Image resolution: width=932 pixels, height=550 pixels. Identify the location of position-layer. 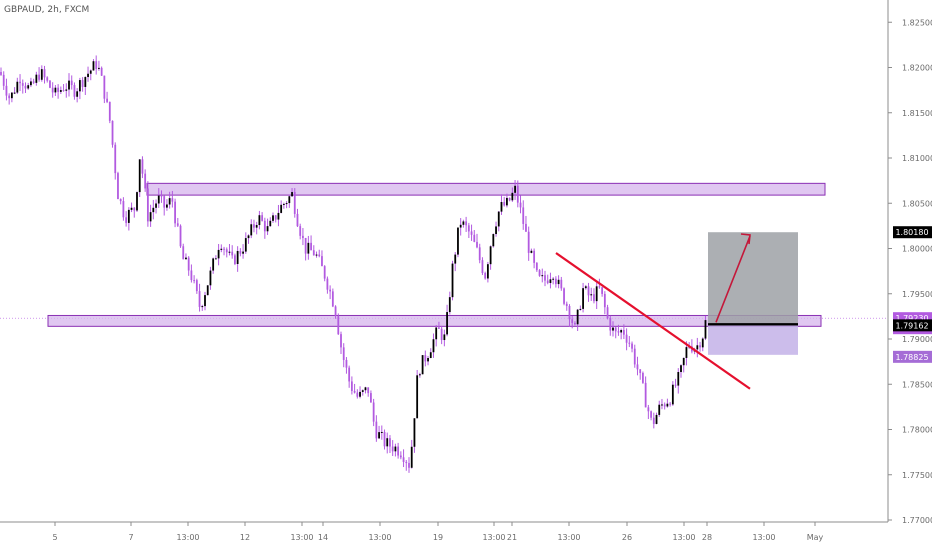
(753, 293).